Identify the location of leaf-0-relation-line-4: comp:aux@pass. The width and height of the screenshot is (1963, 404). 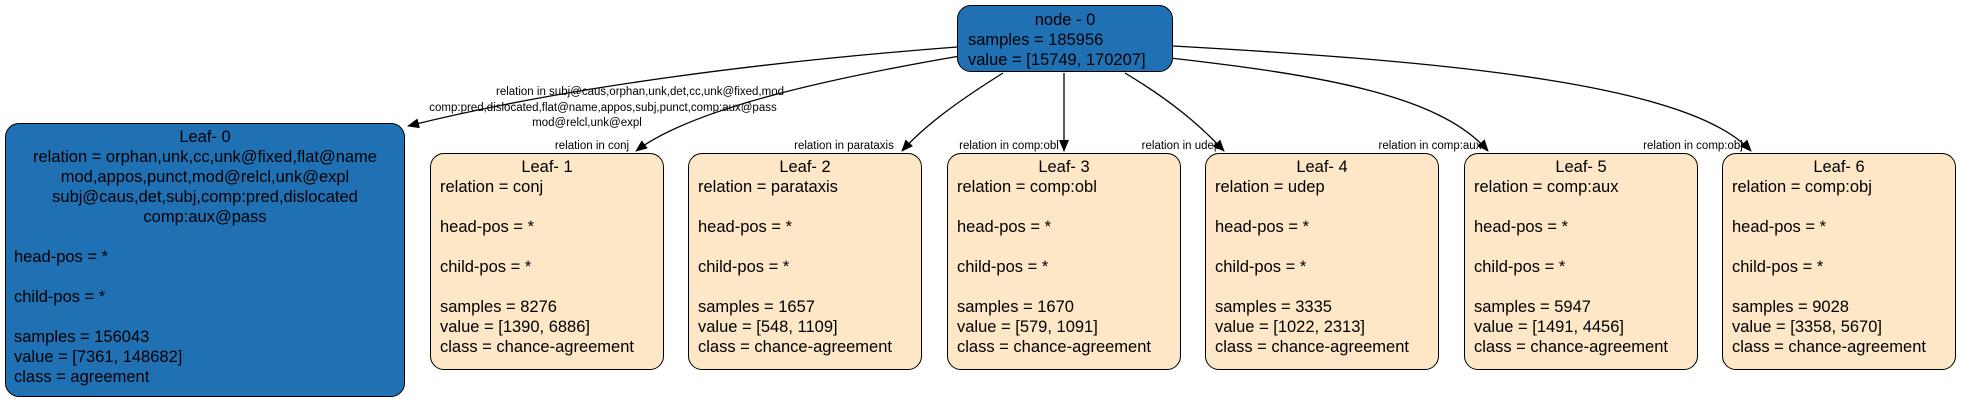
(205, 217).